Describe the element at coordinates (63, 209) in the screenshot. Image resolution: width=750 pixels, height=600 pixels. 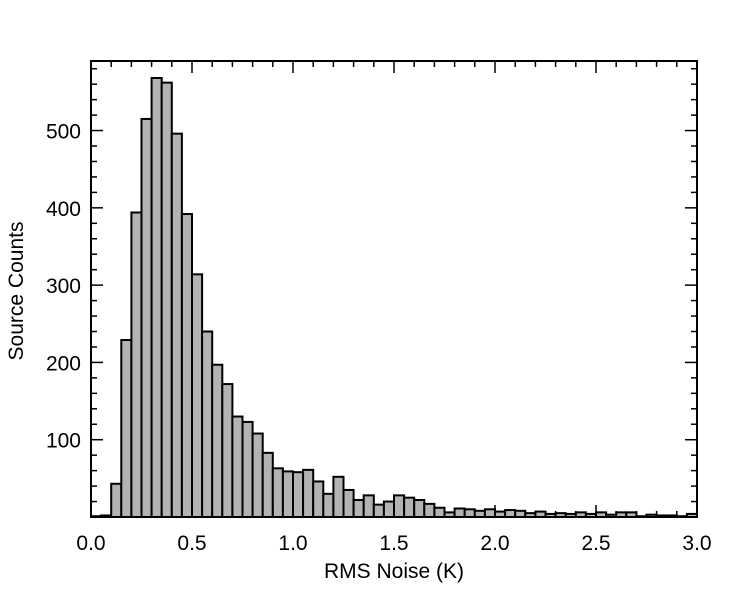
I see `y-tick-label: 400` at that location.